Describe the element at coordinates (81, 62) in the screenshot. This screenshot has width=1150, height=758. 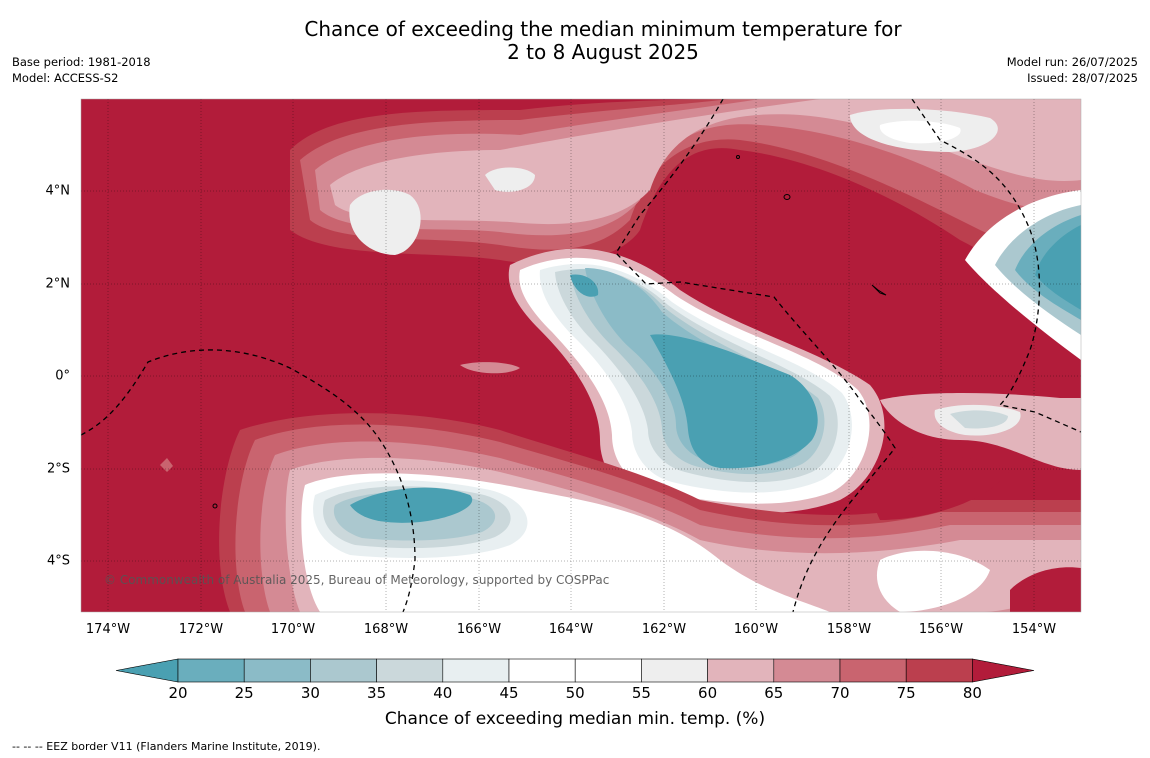
I see `base-period: Base period: 1981-2018` at that location.